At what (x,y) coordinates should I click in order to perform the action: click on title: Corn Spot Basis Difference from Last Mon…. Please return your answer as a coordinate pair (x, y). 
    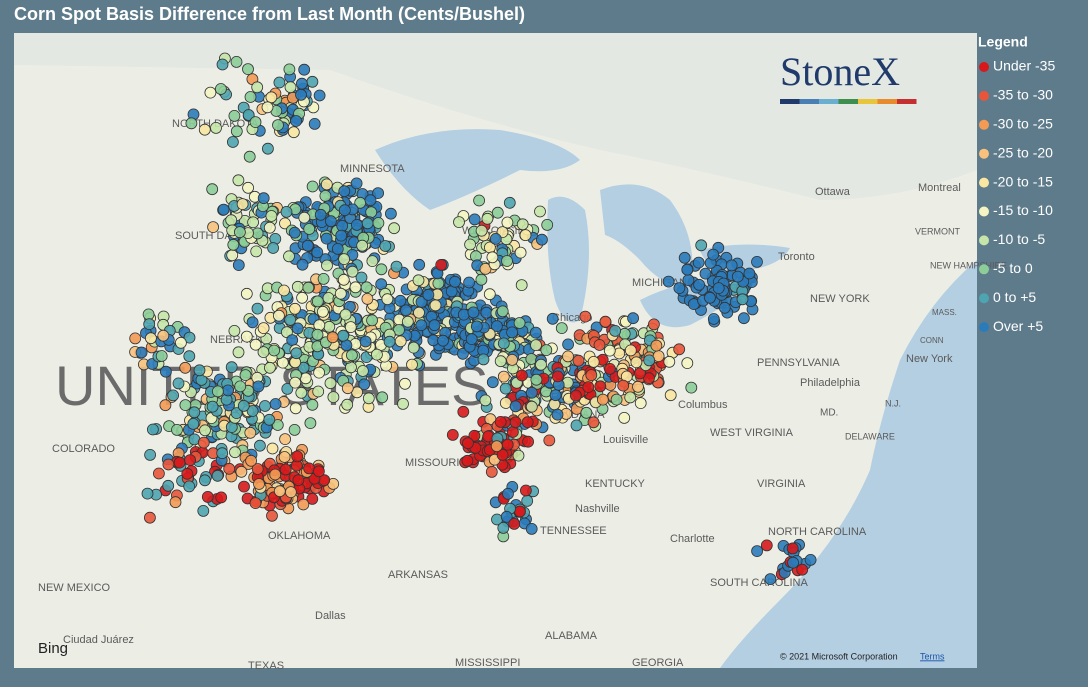
    Looking at the image, I should click on (269, 14).